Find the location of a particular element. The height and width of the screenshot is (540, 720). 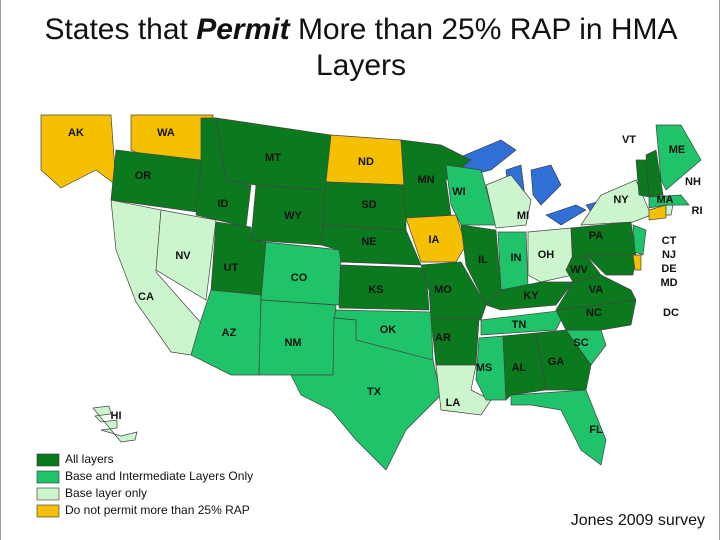

state-label: DE is located at coordinates (668, 269).